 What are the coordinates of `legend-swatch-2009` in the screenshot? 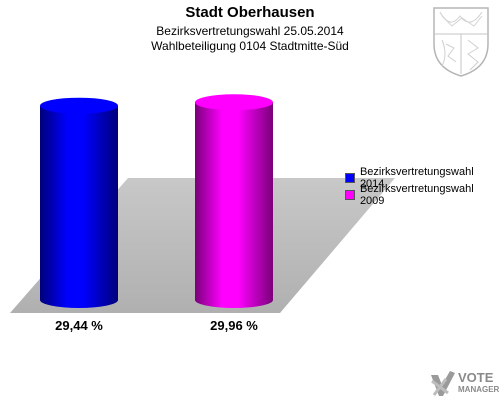 It's located at (350, 195).